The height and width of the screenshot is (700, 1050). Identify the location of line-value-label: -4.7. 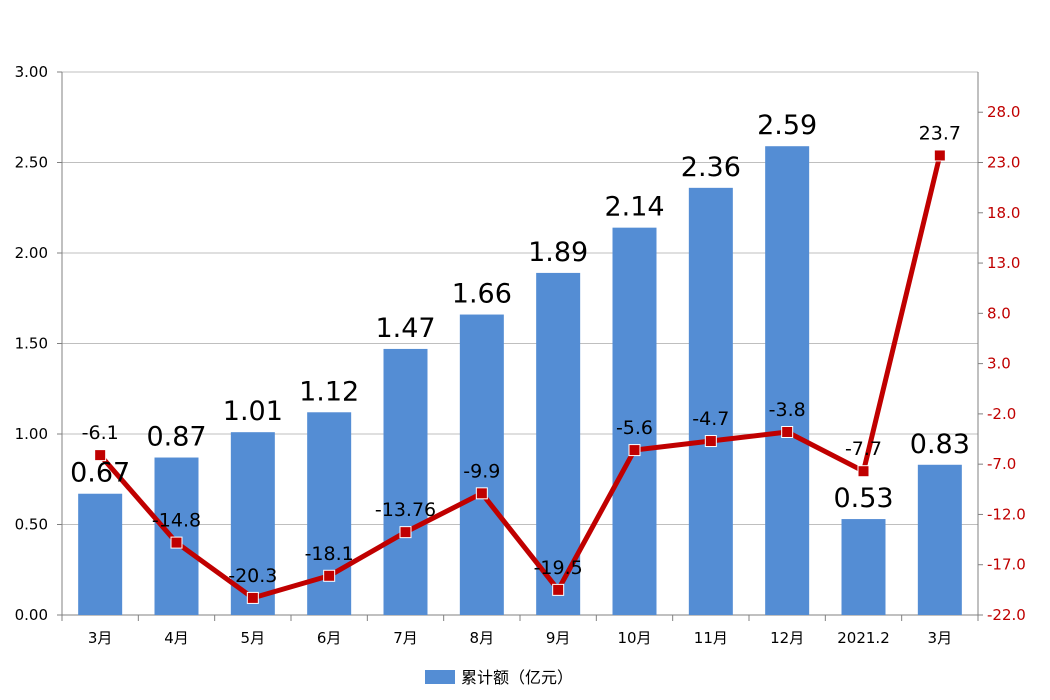
(710, 419).